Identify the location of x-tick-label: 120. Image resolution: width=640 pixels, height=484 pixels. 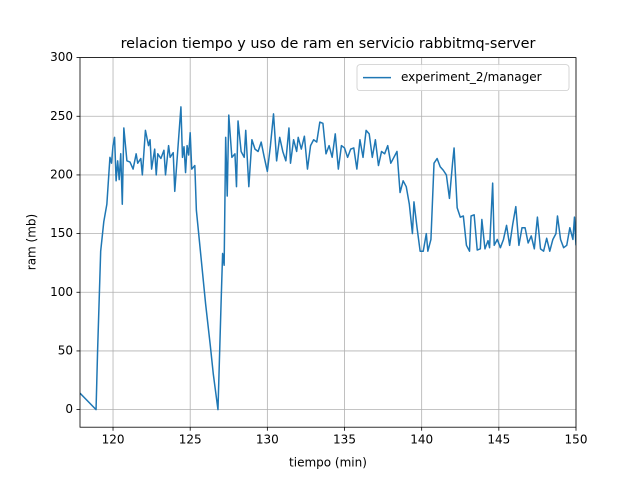
(113, 440).